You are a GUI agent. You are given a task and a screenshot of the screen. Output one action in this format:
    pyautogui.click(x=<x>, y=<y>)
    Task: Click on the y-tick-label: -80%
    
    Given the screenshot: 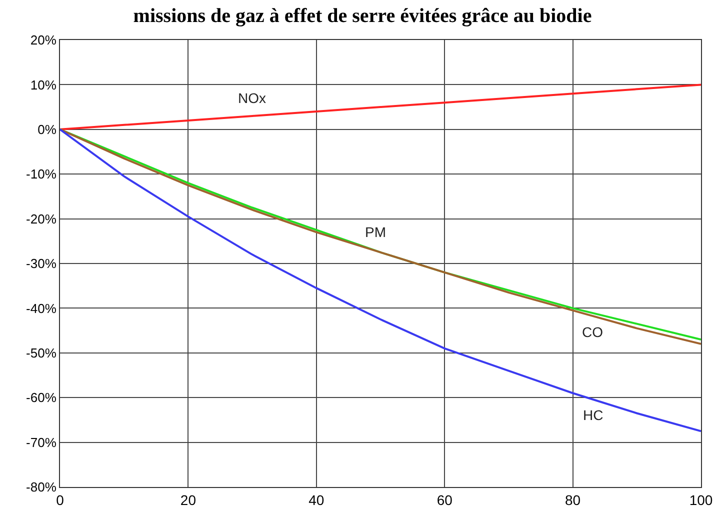 What is the action you would take?
    pyautogui.click(x=41, y=487)
    